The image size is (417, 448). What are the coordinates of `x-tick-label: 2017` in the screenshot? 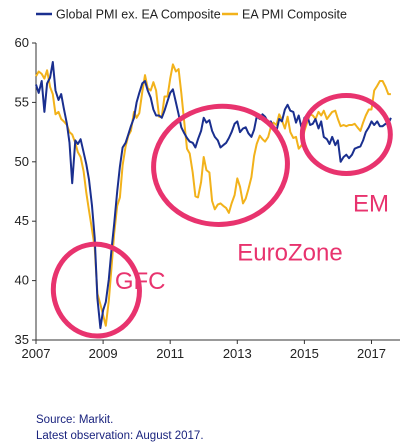 It's located at (371, 353).